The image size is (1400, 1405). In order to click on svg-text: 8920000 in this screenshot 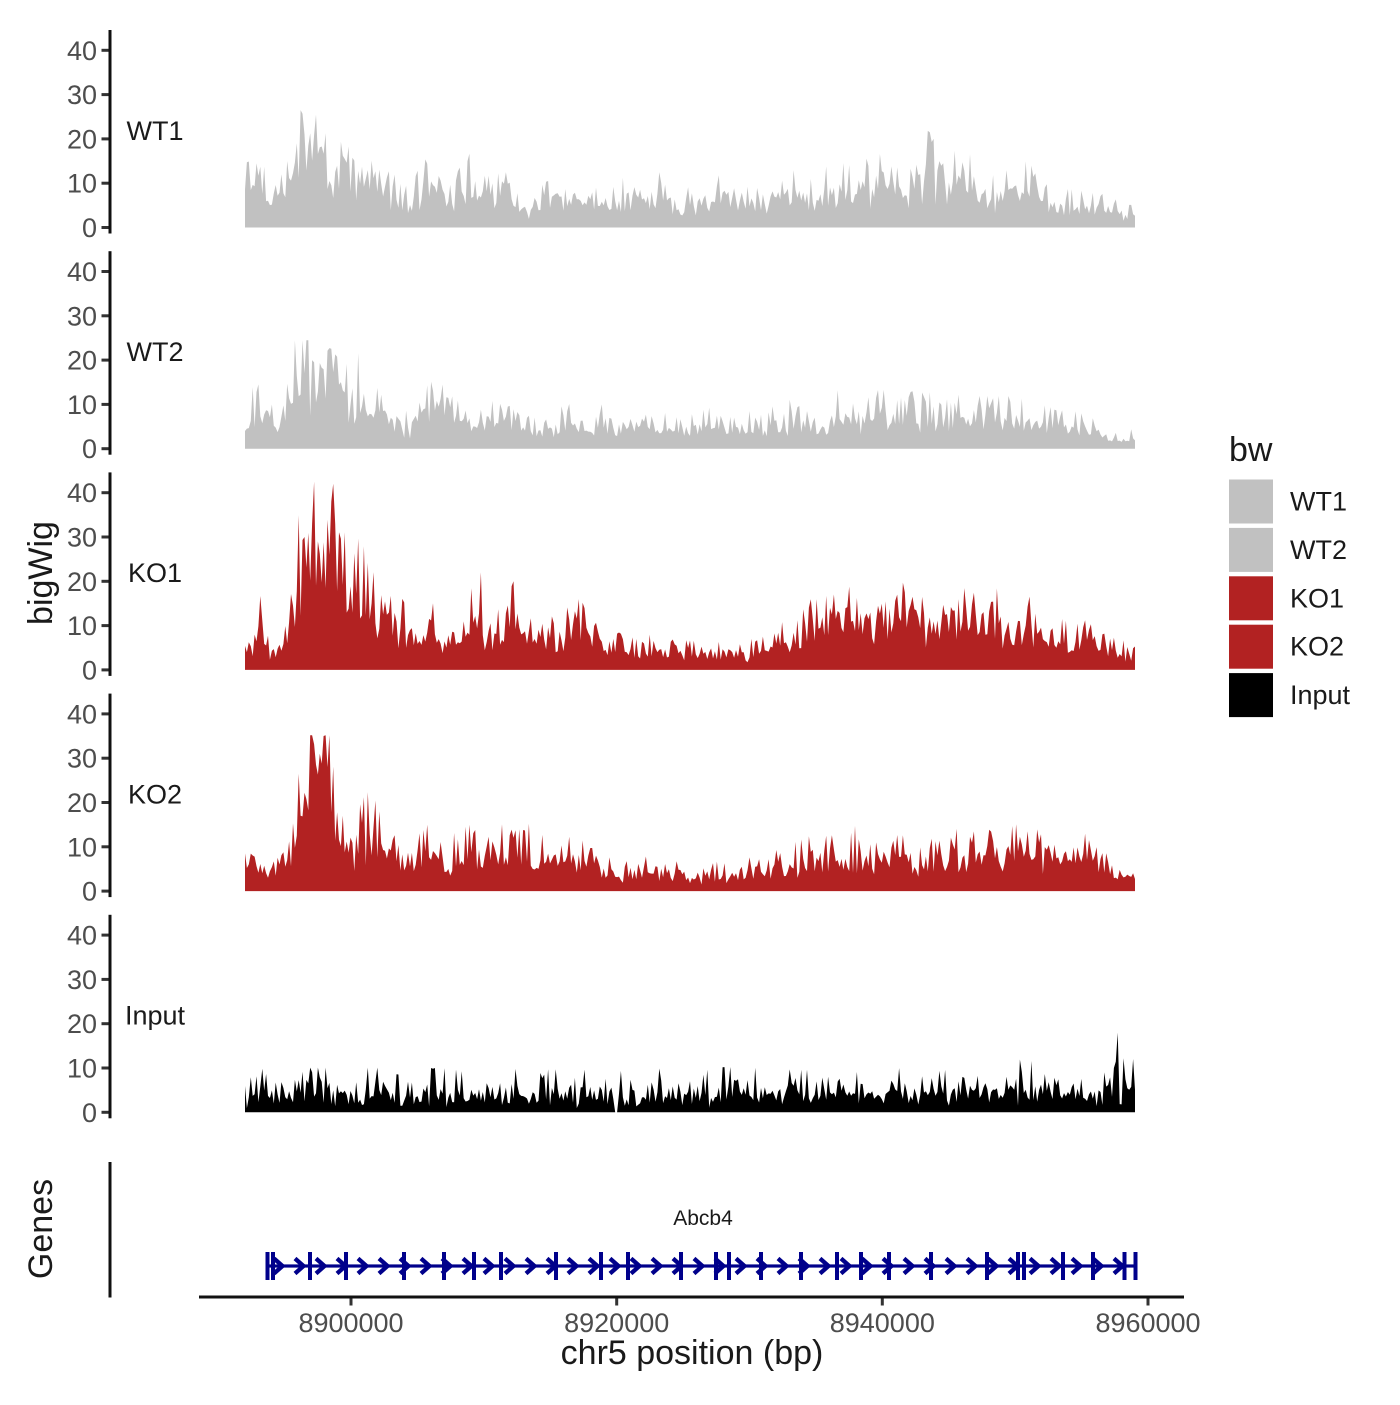, I will do `click(616, 1323)`.